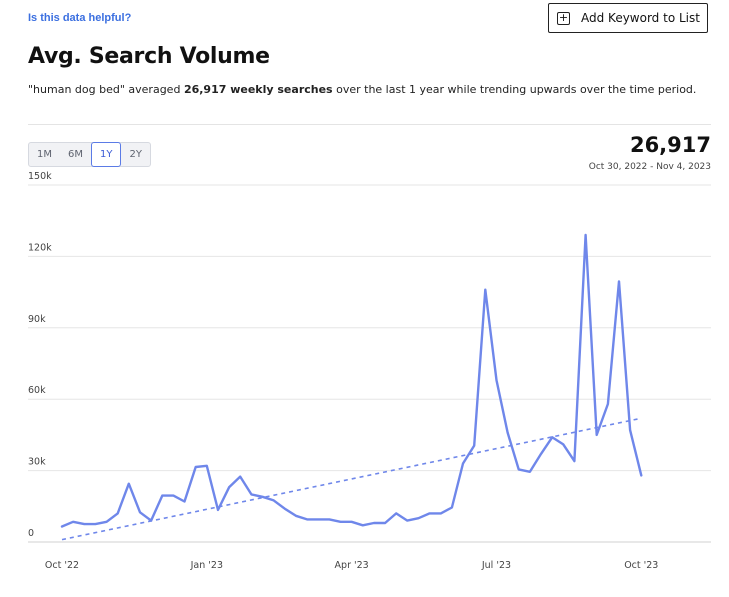  Describe the element at coordinates (40, 247) in the screenshot. I see `y-tick-label: 120k` at that location.